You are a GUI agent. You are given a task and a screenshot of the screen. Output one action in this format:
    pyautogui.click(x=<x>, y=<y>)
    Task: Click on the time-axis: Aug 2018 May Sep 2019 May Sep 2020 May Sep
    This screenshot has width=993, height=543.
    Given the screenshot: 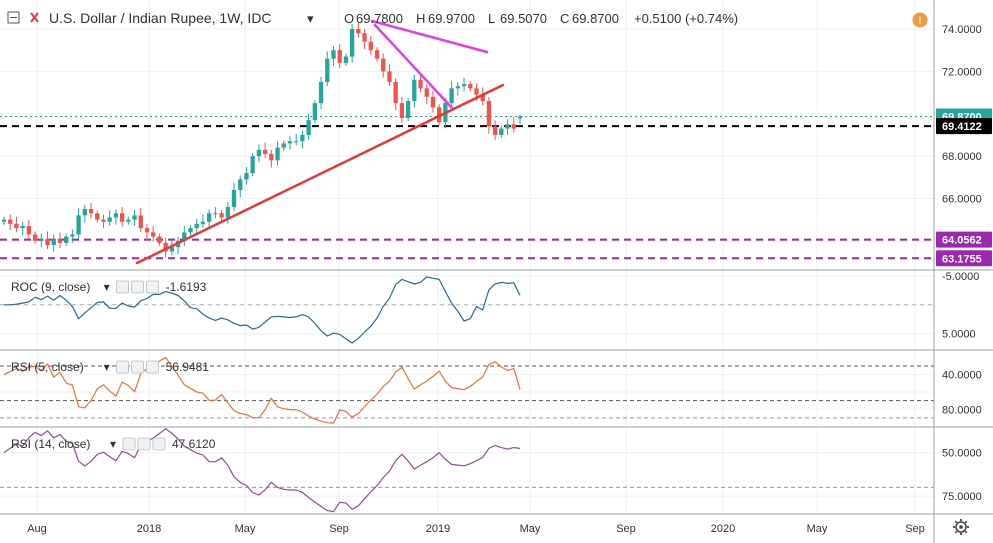 What is the action you would take?
    pyautogui.click(x=476, y=529)
    